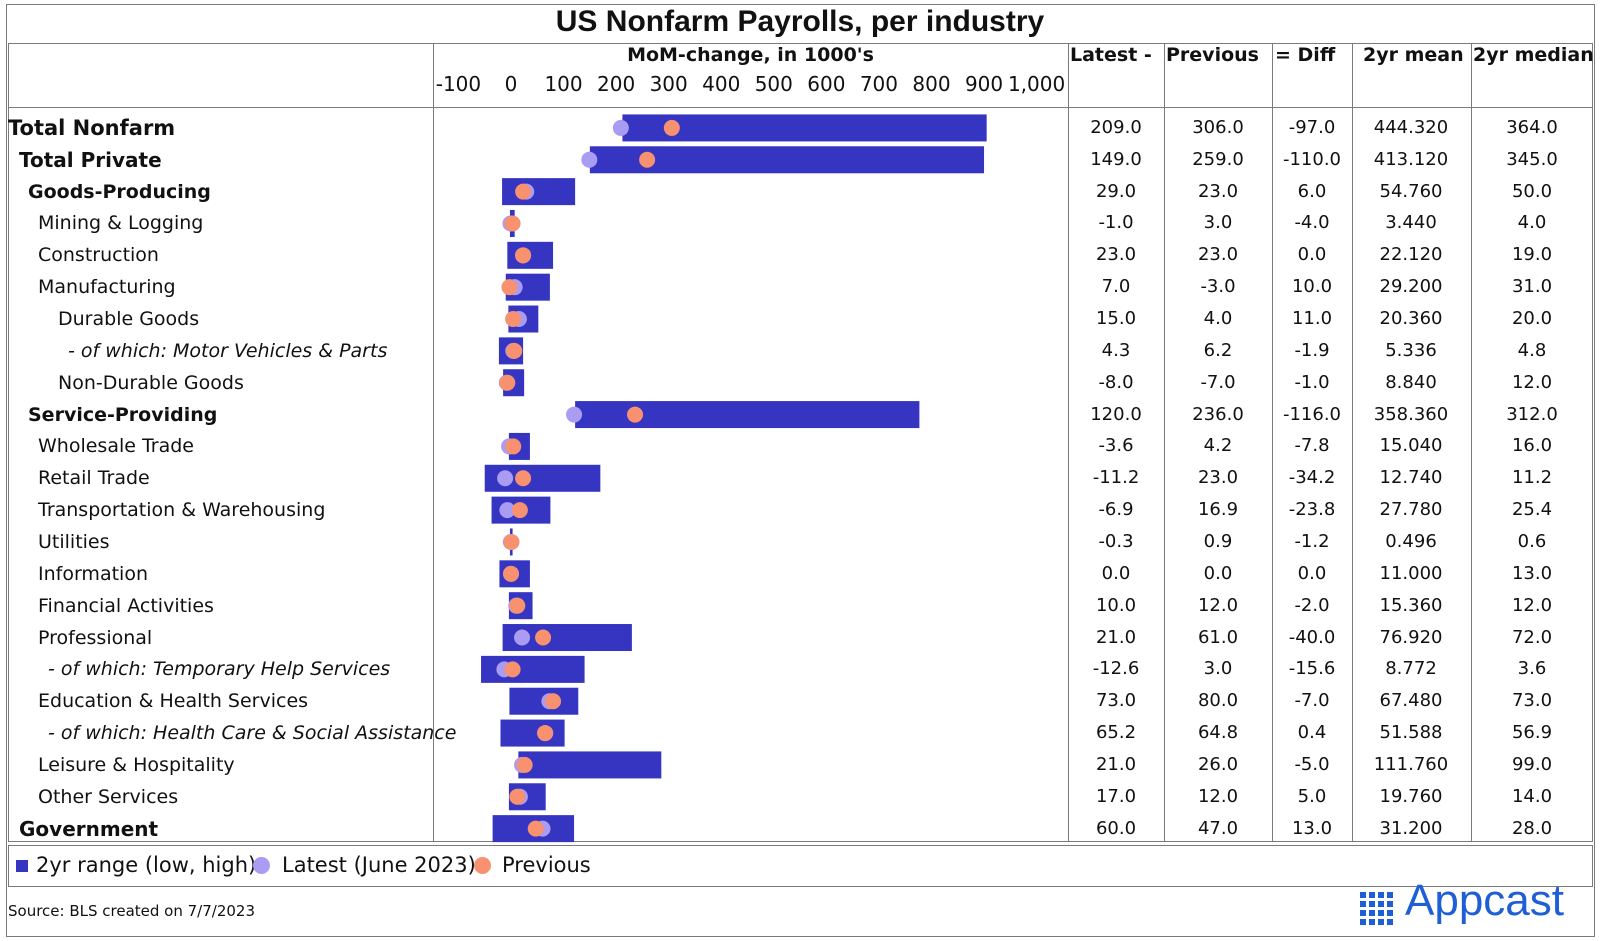 This screenshot has width=1600, height=941. What do you see at coordinates (1532, 828) in the screenshot?
I see `table-cell: 28.0` at bounding box center [1532, 828].